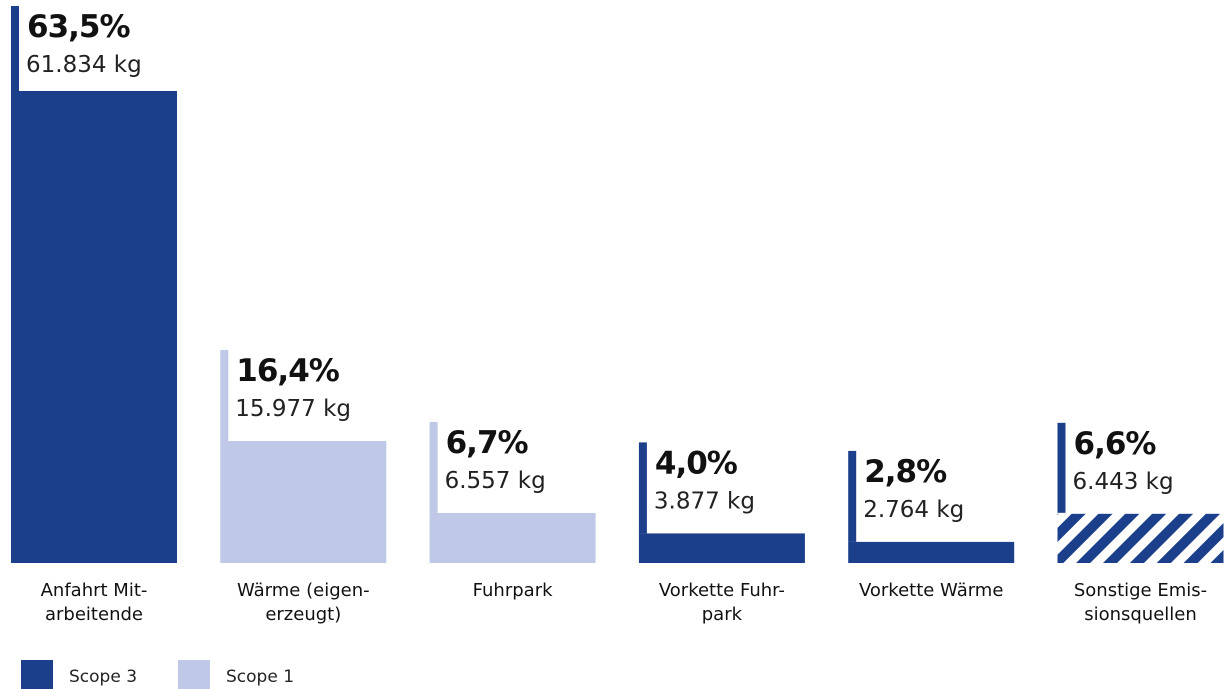 Image resolution: width=1227 pixels, height=689 pixels. I want to click on percent-label: 63,5%, so click(78, 27).